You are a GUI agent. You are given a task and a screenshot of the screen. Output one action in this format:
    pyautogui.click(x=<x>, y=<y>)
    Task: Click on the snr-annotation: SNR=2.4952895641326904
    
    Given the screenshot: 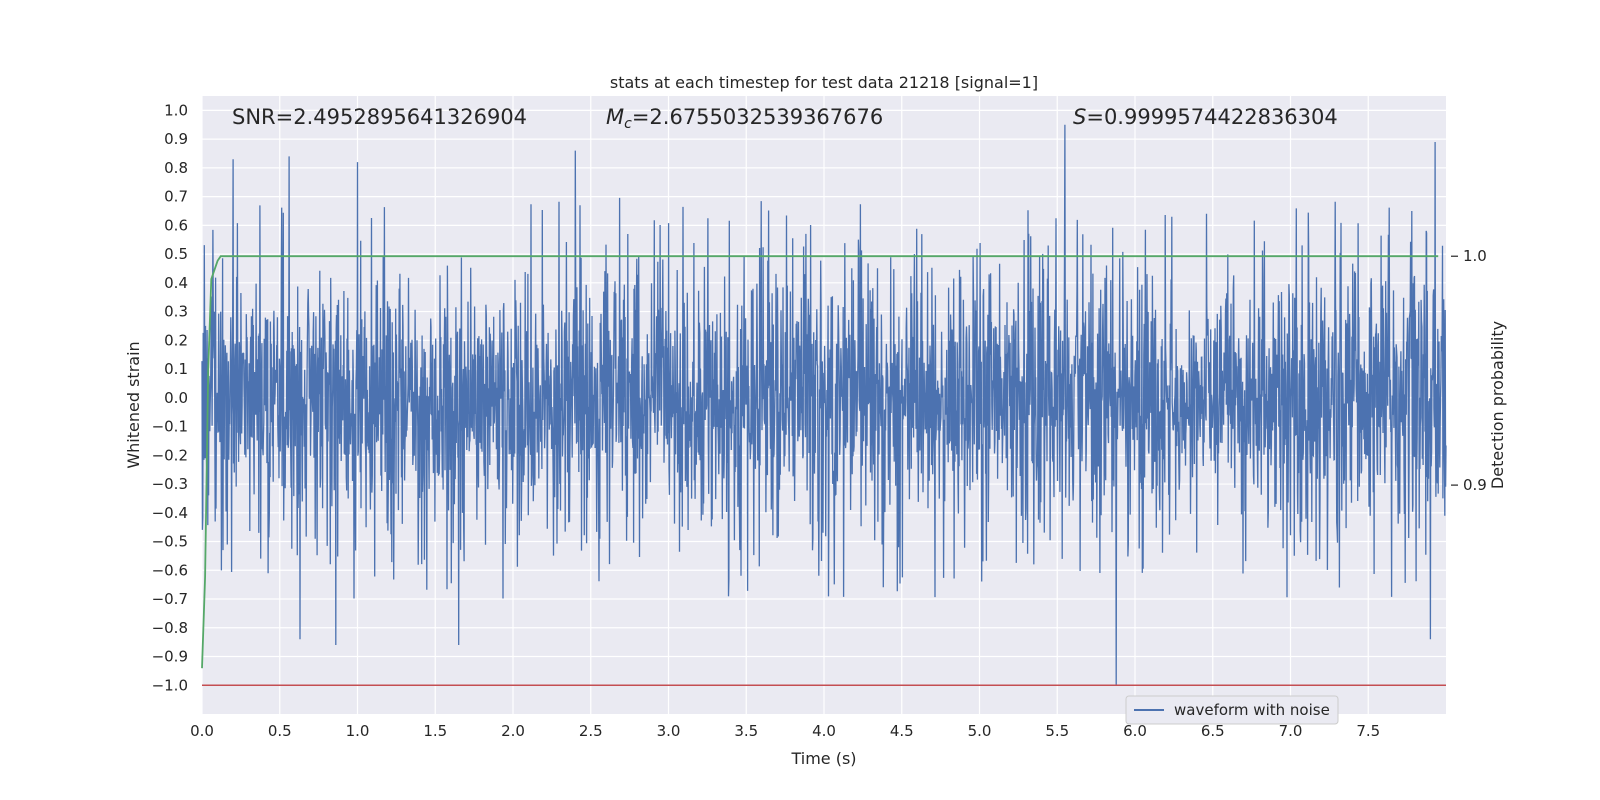 What is the action you would take?
    pyautogui.click(x=379, y=117)
    